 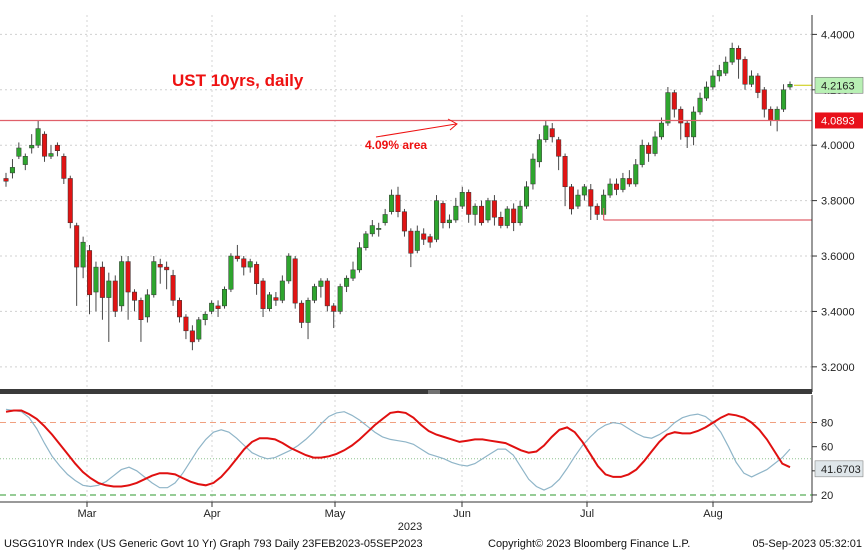 I want to click on last-price-tag: 4.2163, so click(x=839, y=85).